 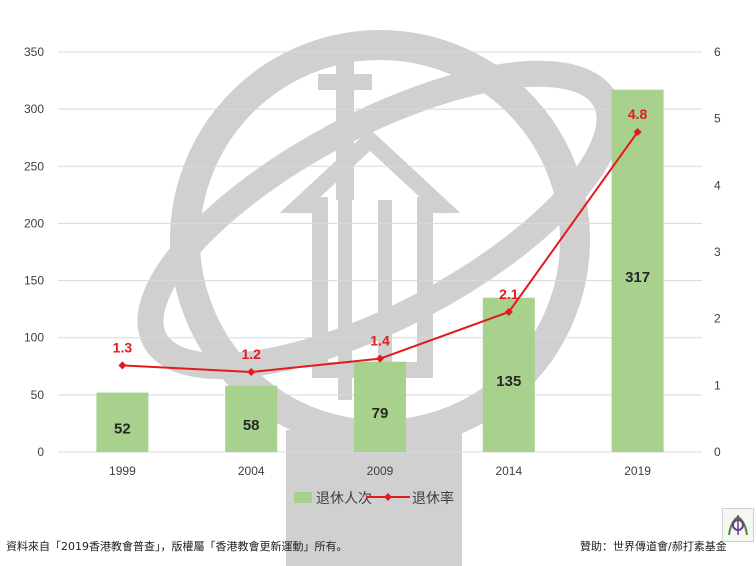 I want to click on legend: 退休人次 退休率, so click(x=374, y=498).